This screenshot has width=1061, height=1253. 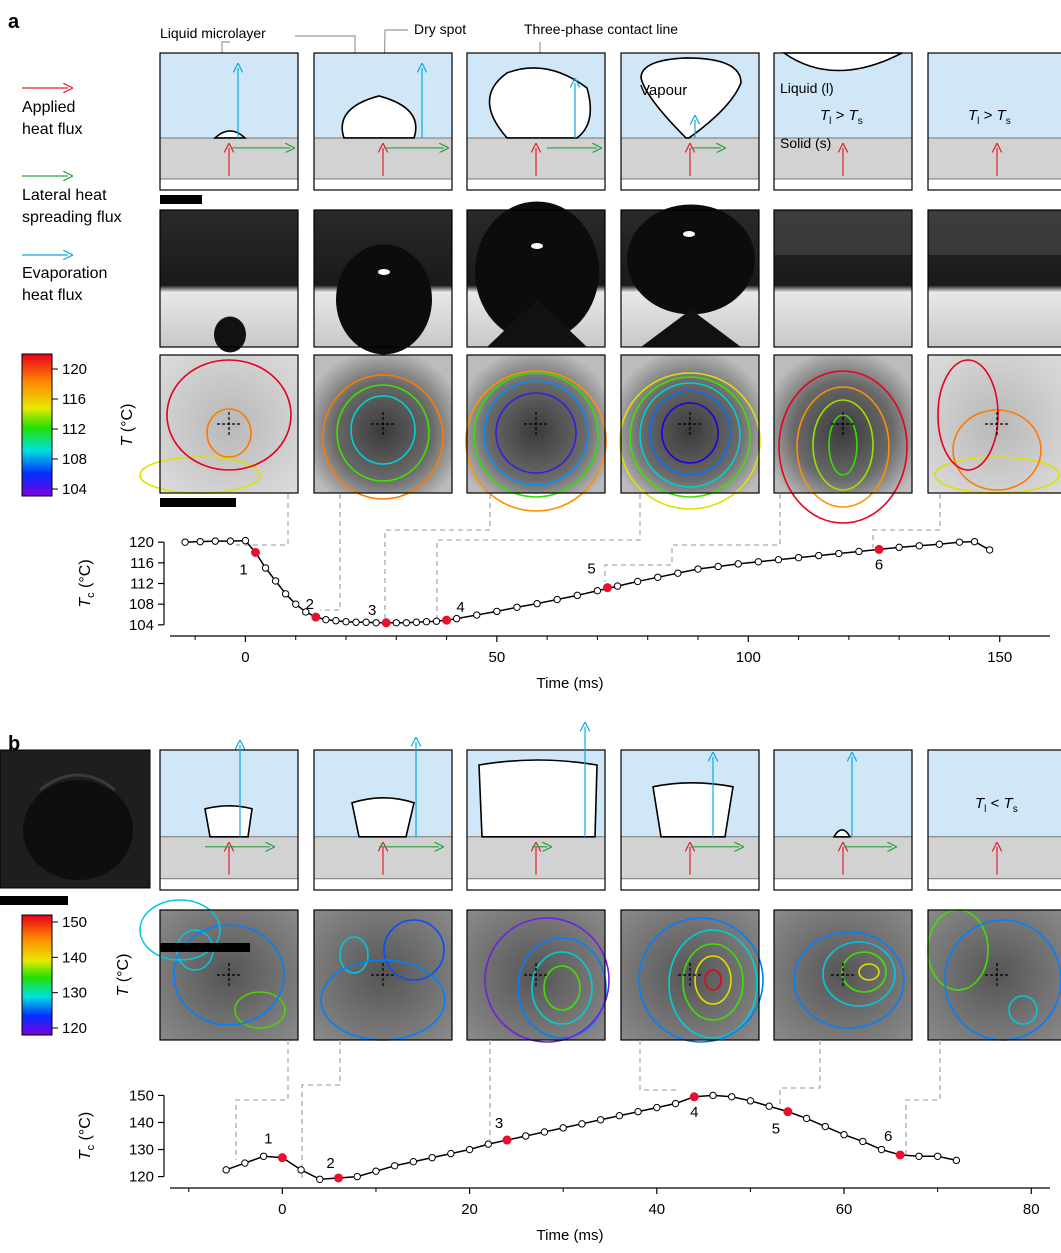 I want to click on y-tick-label: 108, so click(x=141, y=604).